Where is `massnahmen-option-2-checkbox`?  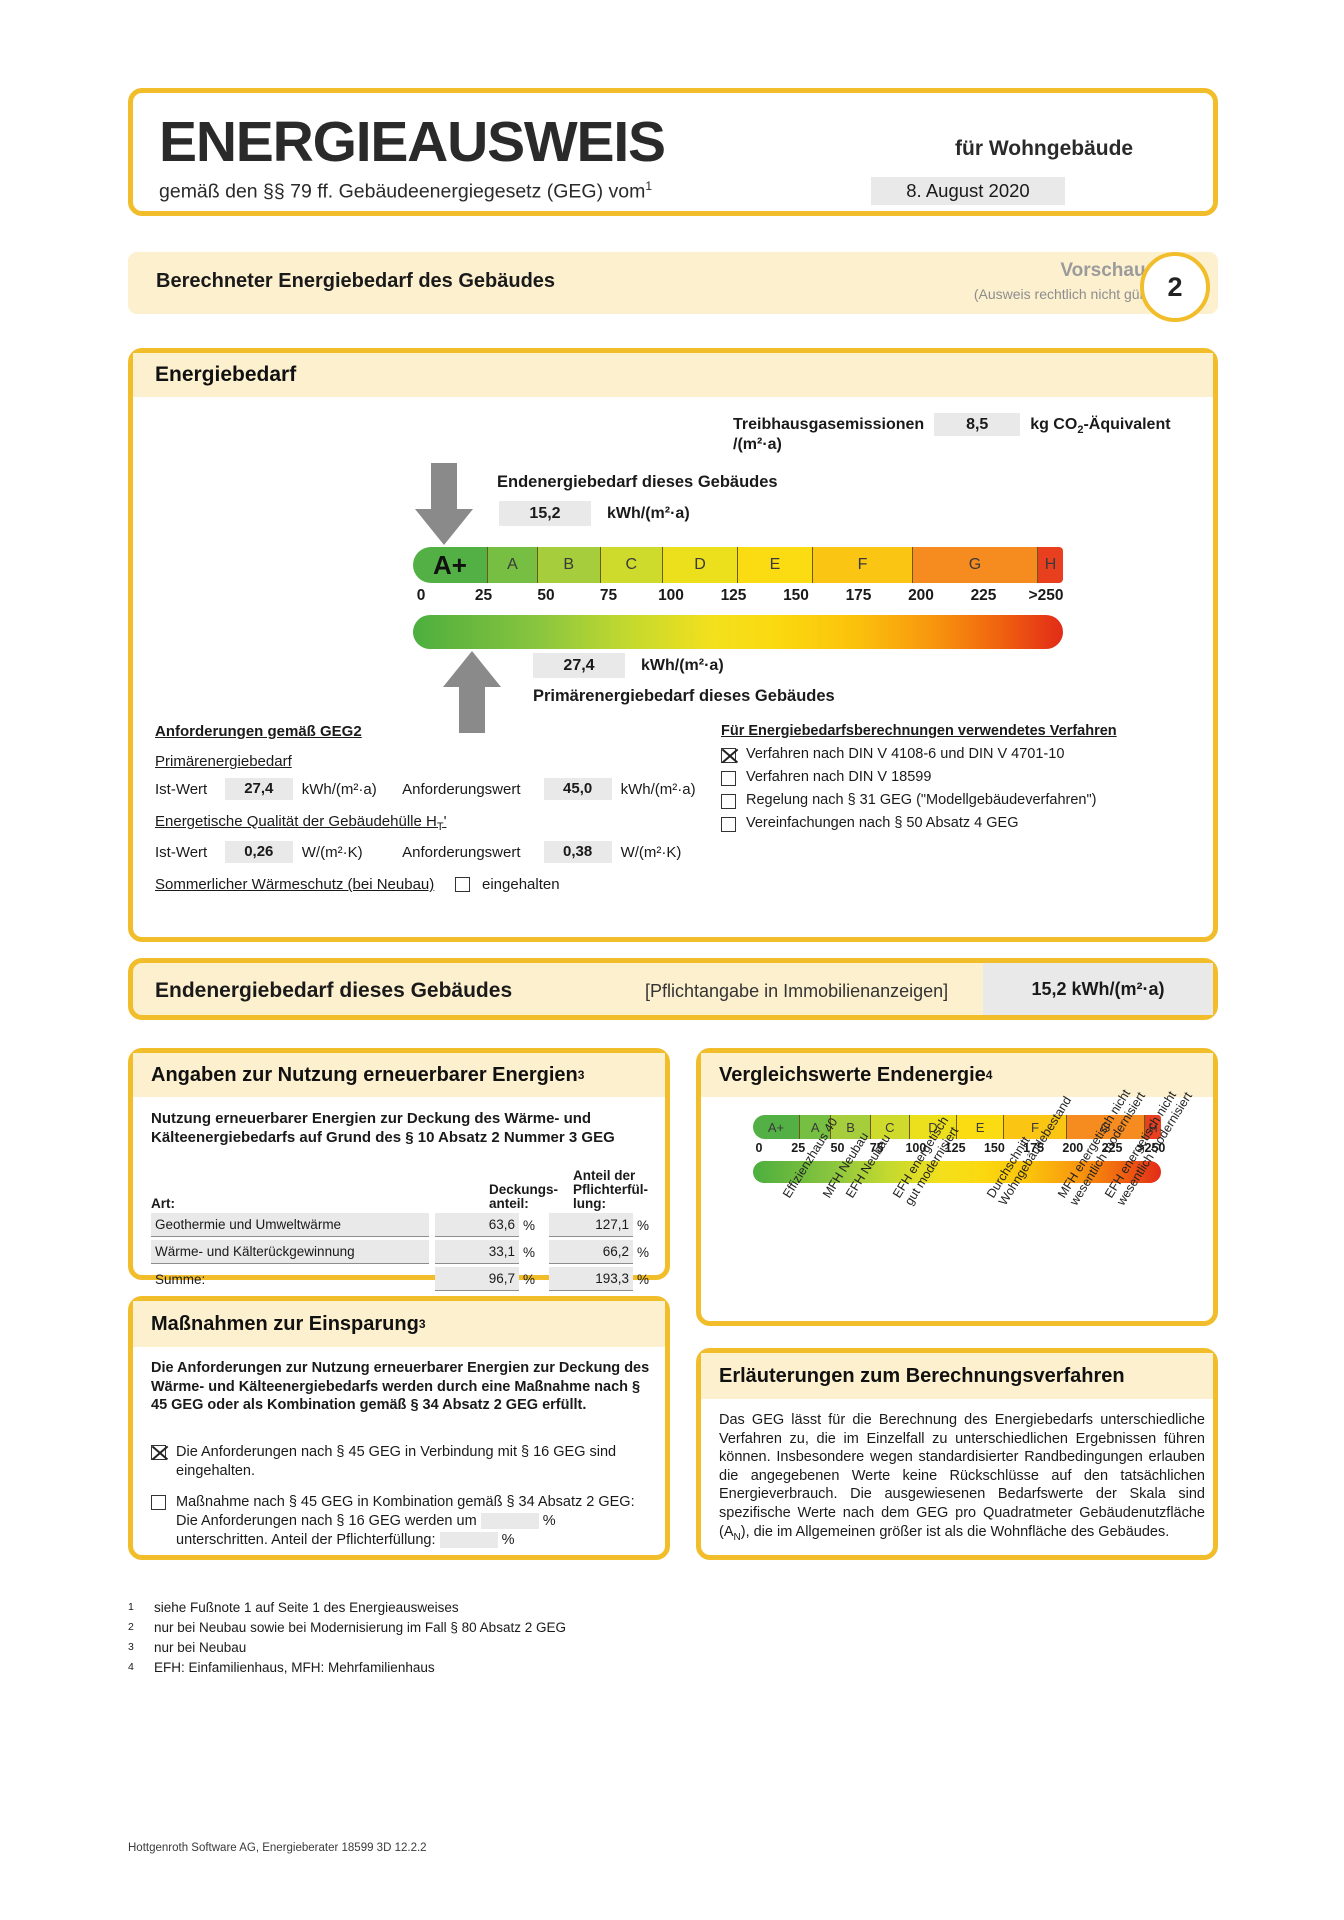
massnahmen-option-2-checkbox is located at coordinates (158, 1502).